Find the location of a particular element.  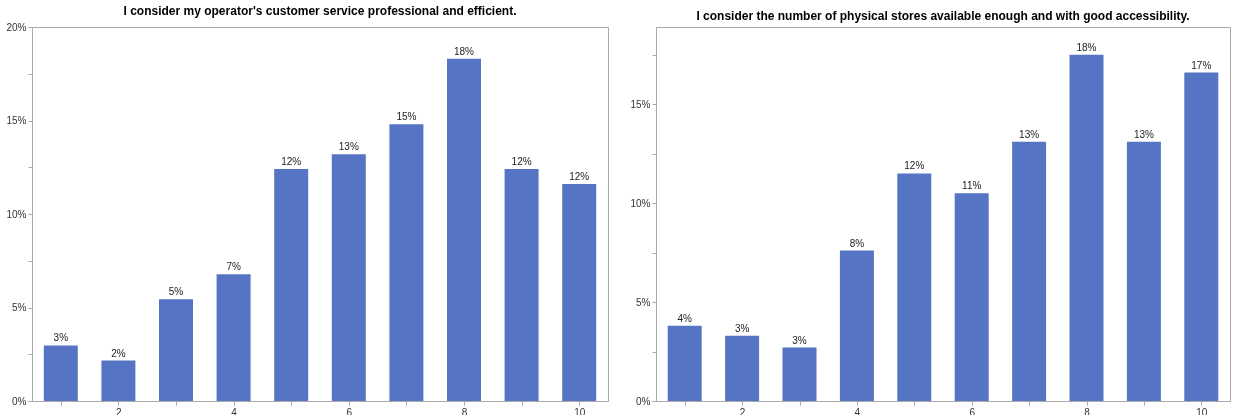

data-label: 7% is located at coordinates (233, 267).